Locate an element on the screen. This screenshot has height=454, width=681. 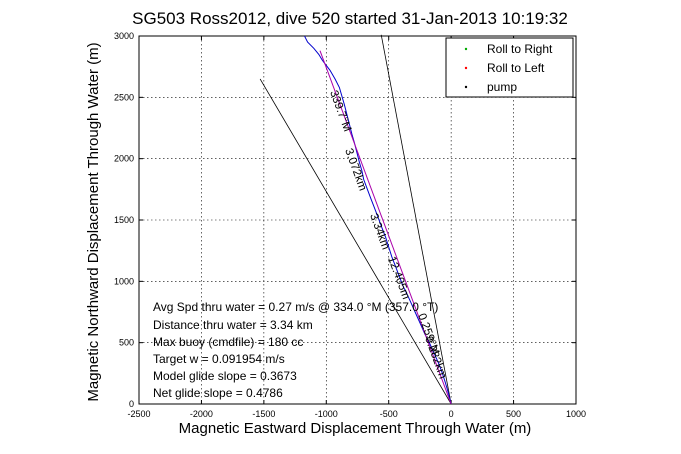
info-line-net-glide: Net glide slope = 0.4786 is located at coordinates (218, 393).